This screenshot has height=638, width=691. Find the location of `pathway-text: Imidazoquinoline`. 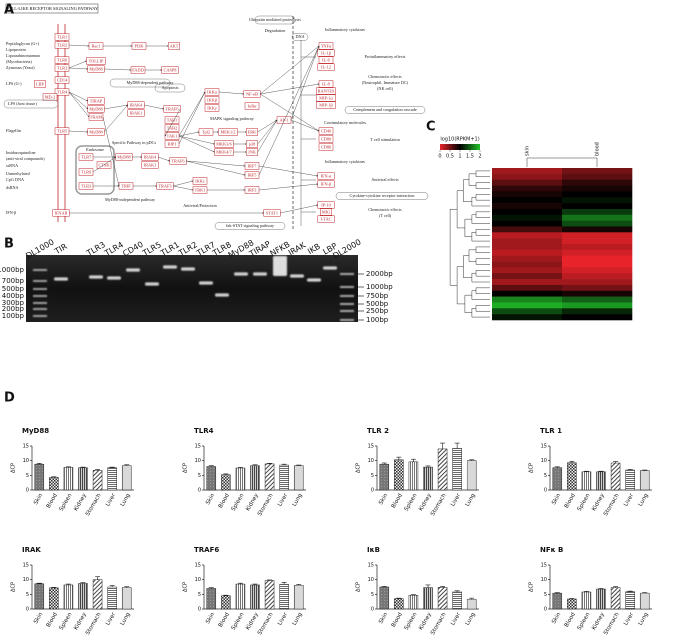

pathway-text: Imidazoquinoline is located at coordinates (21, 152).